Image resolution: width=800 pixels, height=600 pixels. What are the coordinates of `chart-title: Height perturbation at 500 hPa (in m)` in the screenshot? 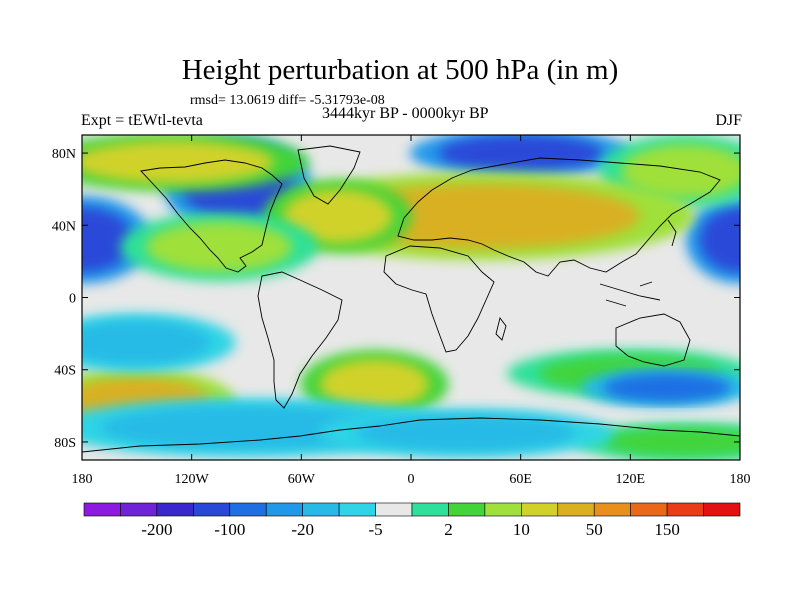 It's located at (400, 70).